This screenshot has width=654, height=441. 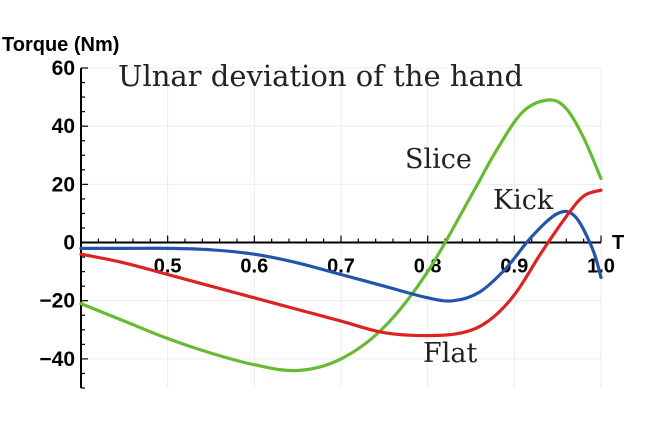 I want to click on y-tick-label: 40, so click(x=63, y=126).